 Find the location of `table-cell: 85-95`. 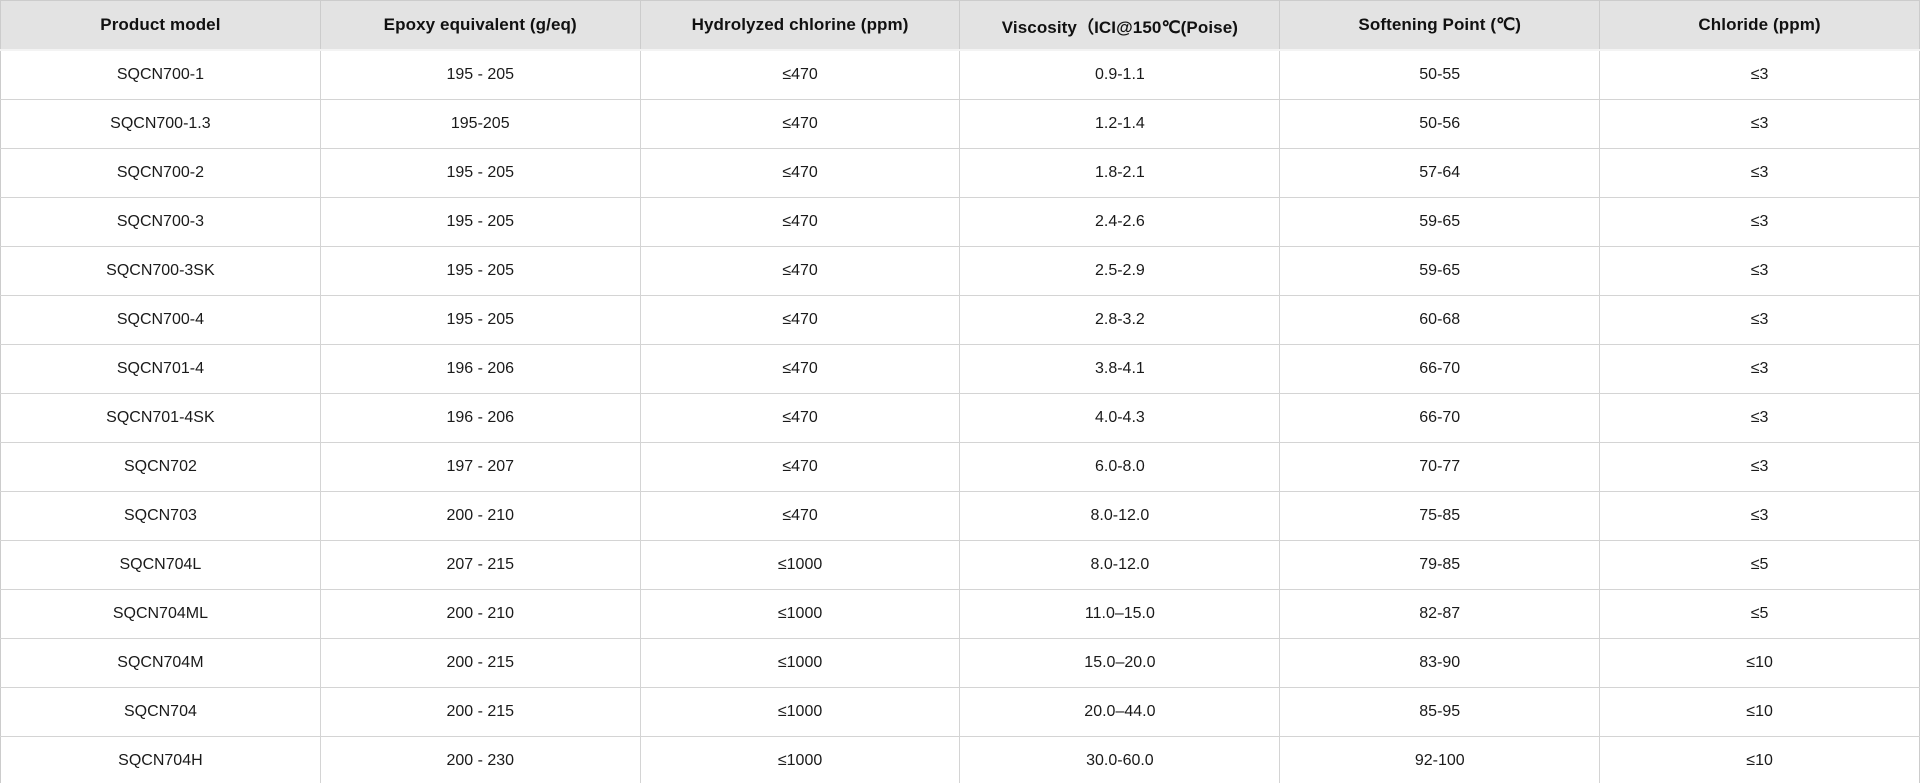

table-cell: 85-95 is located at coordinates (1440, 712).